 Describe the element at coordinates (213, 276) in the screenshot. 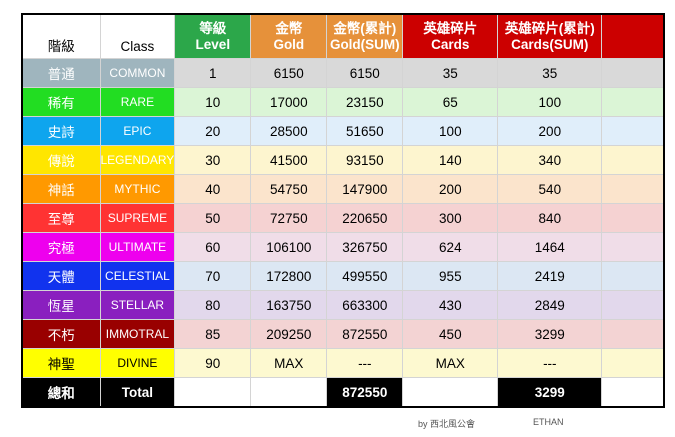

I see `level-cell: 70` at that location.